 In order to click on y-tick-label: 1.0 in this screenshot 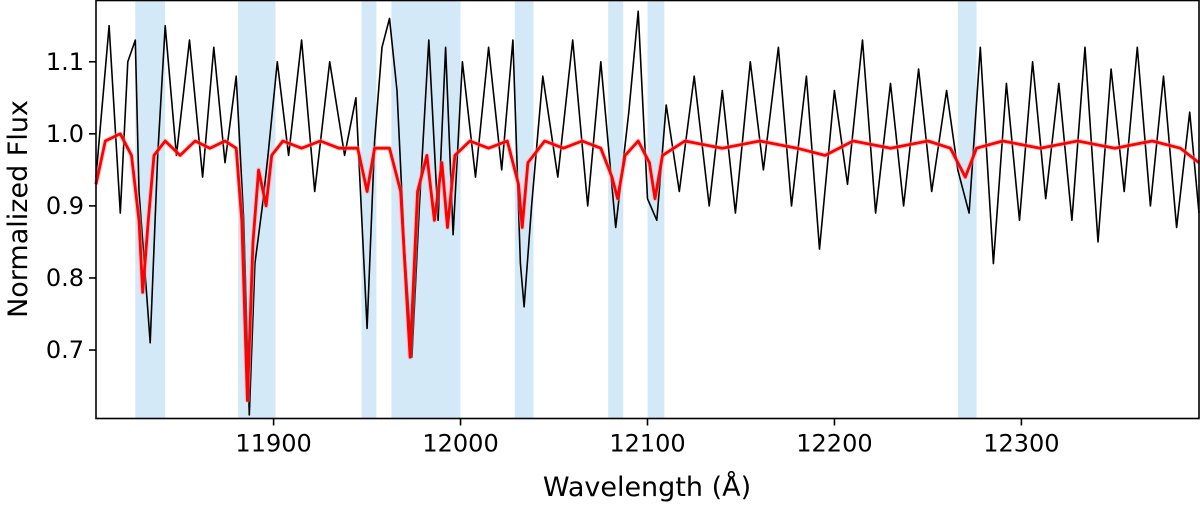, I will do `click(65, 134)`.